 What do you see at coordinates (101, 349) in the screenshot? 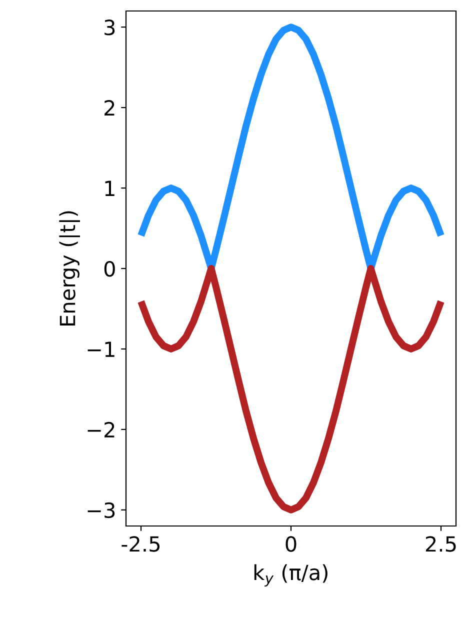
I see `y-tick-label: −1` at bounding box center [101, 349].